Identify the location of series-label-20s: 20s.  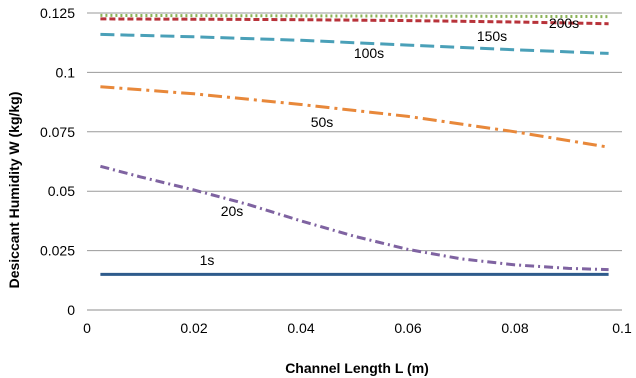
(232, 211).